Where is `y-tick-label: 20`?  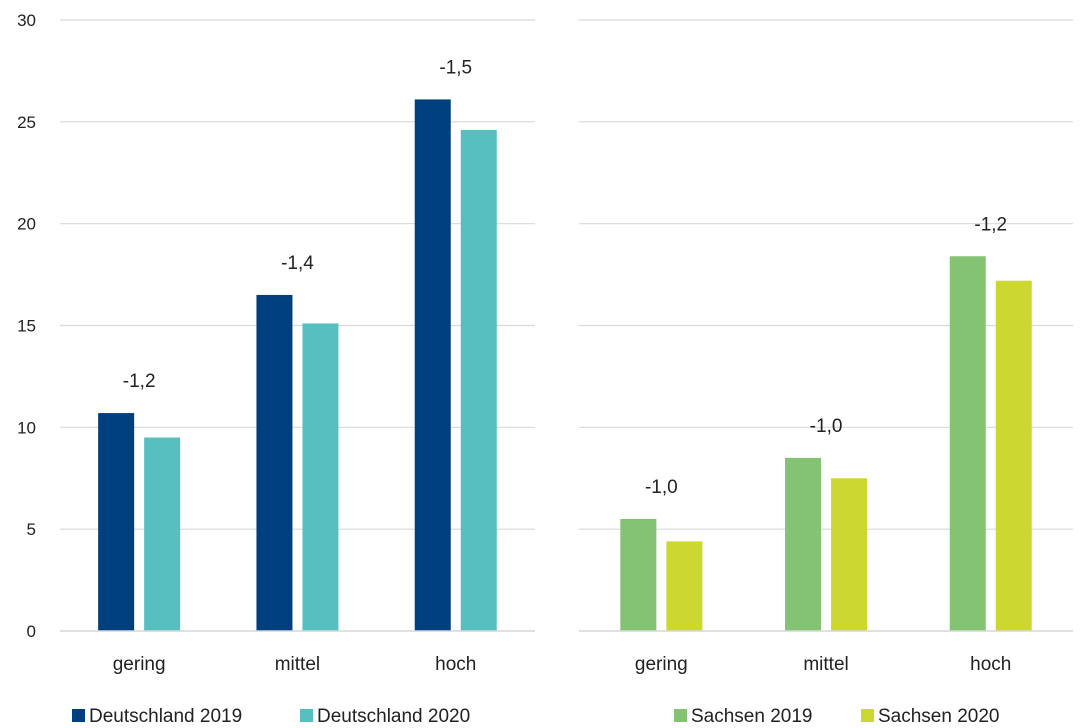
y-tick-label: 20 is located at coordinates (26, 224).